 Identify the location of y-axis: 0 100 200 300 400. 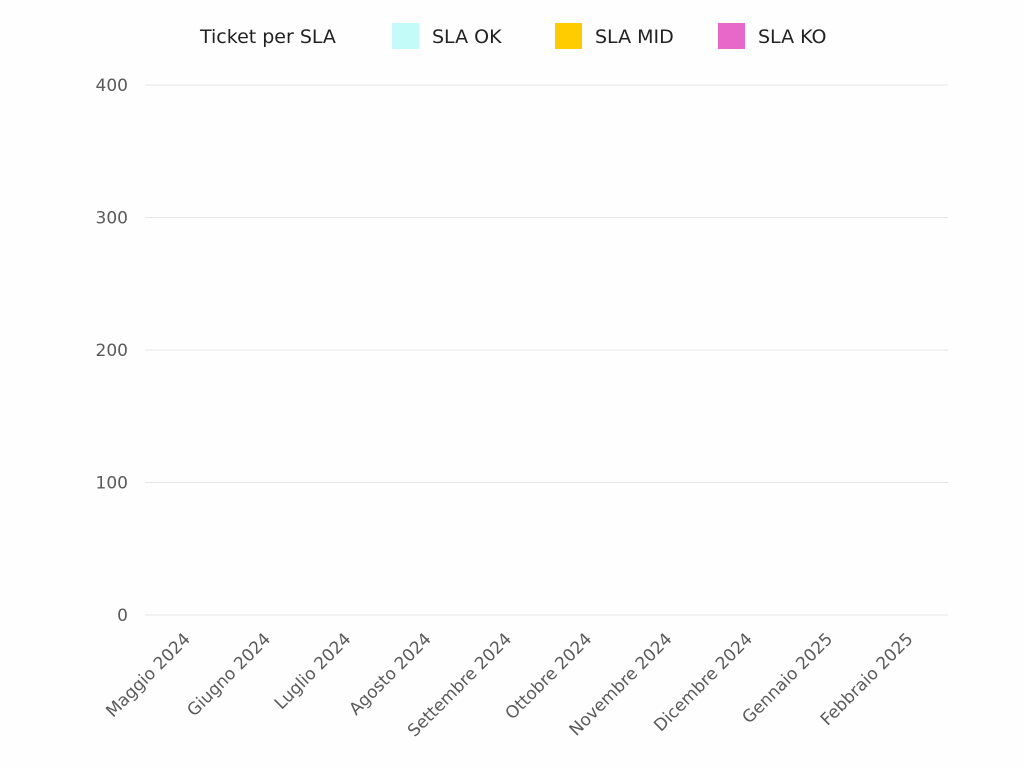
(112, 351).